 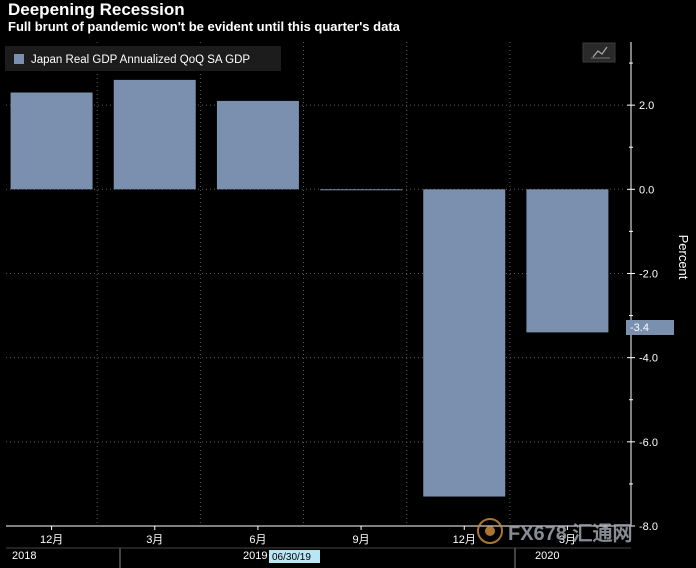 I want to click on y-tick-label: -4.0, so click(x=648, y=359).